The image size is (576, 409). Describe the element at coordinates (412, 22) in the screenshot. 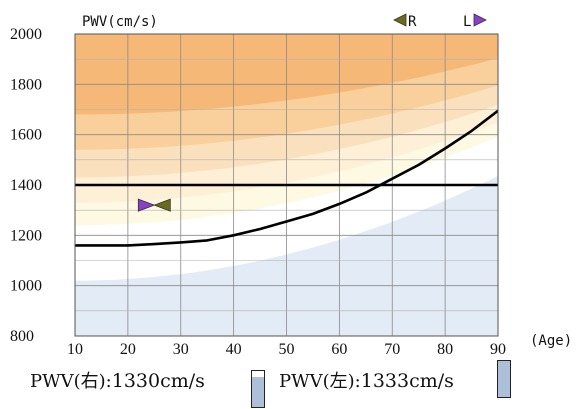

I see `right-legend-label: R` at that location.